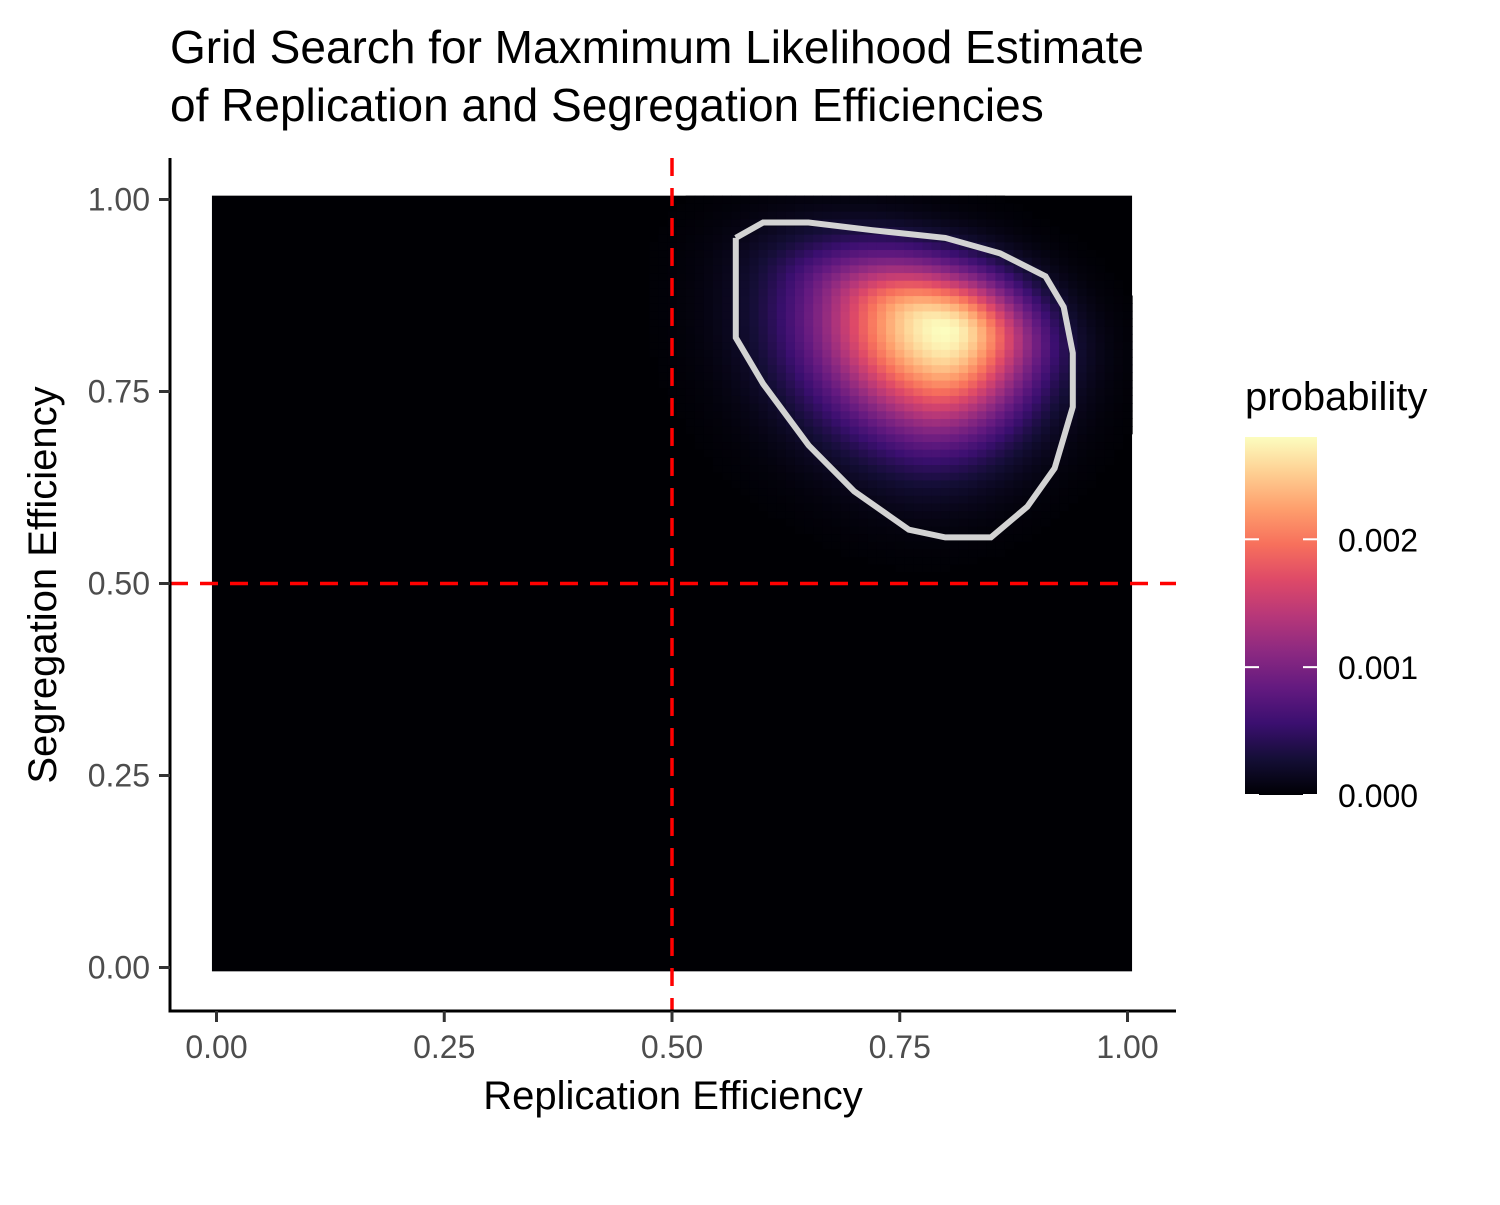 The height and width of the screenshot is (1205, 1500). What do you see at coordinates (672, 1096) in the screenshot?
I see `x-axis-label: Replication Efficiency` at bounding box center [672, 1096].